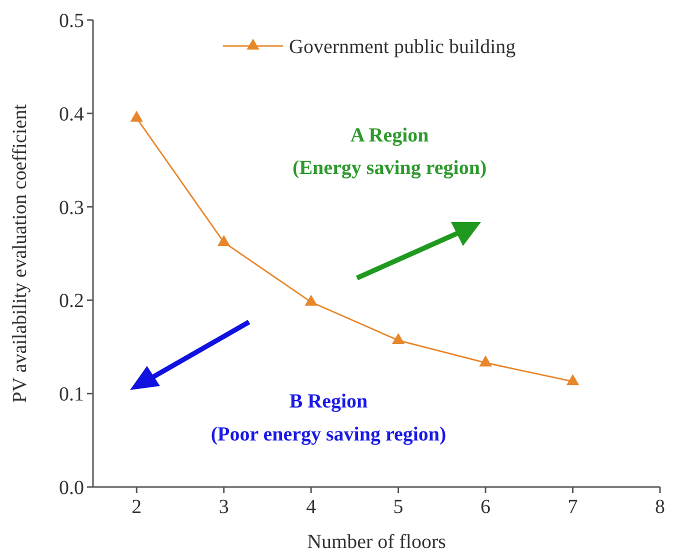 This screenshot has height=558, width=680. I want to click on y-tick-label: 0.5, so click(71, 21).